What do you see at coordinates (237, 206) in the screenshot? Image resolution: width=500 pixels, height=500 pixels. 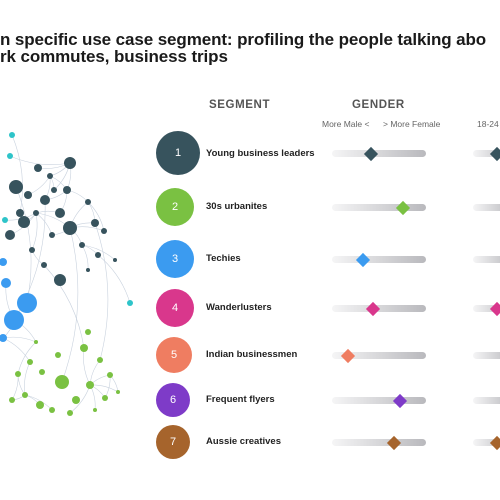 I see `segment-label: 30s urbanites` at bounding box center [237, 206].